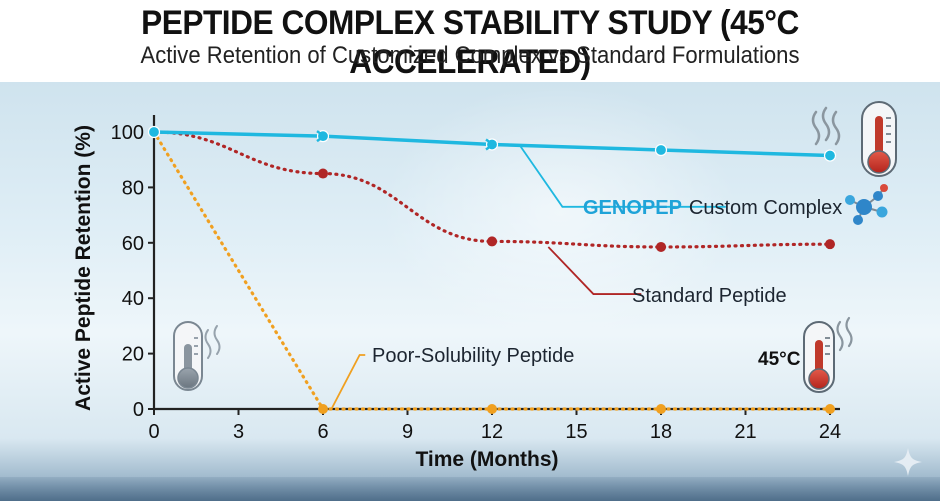 The width and height of the screenshot is (940, 501). What do you see at coordinates (153, 432) in the screenshot?
I see `x-tick-label: 0` at bounding box center [153, 432].